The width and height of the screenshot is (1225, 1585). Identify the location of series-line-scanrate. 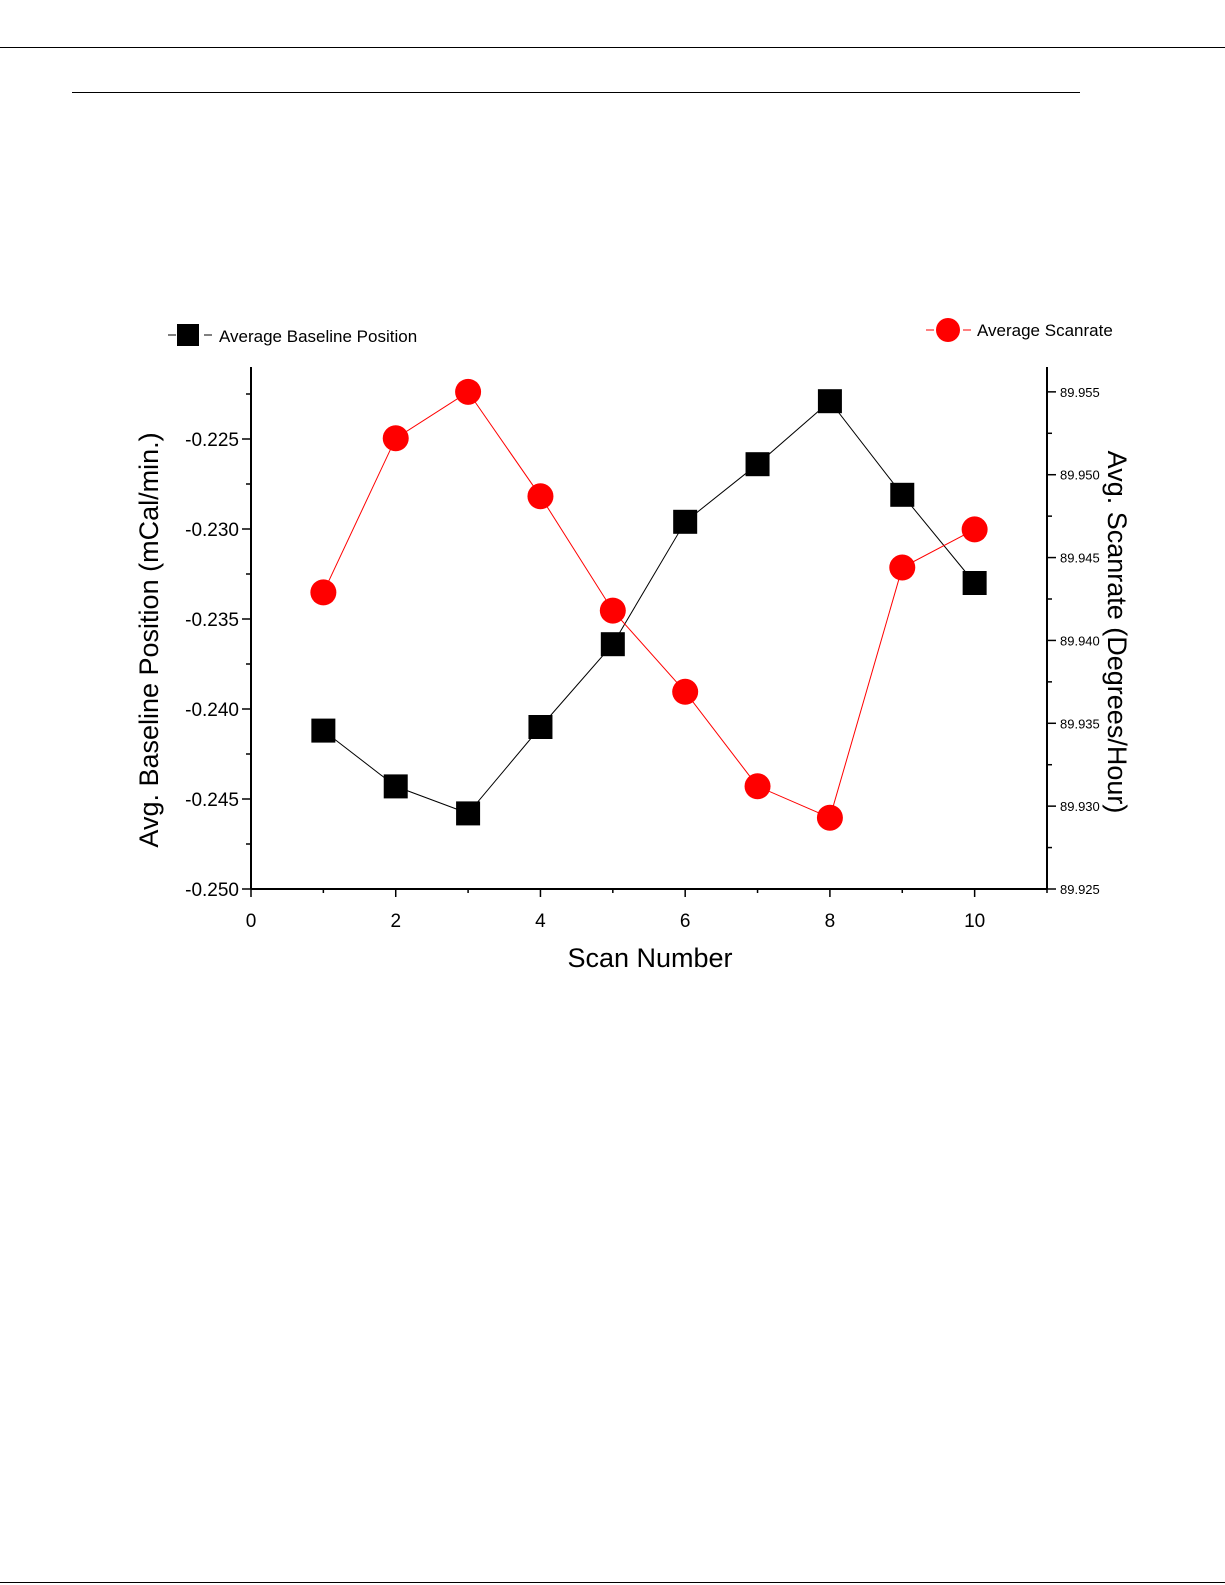
(648, 605).